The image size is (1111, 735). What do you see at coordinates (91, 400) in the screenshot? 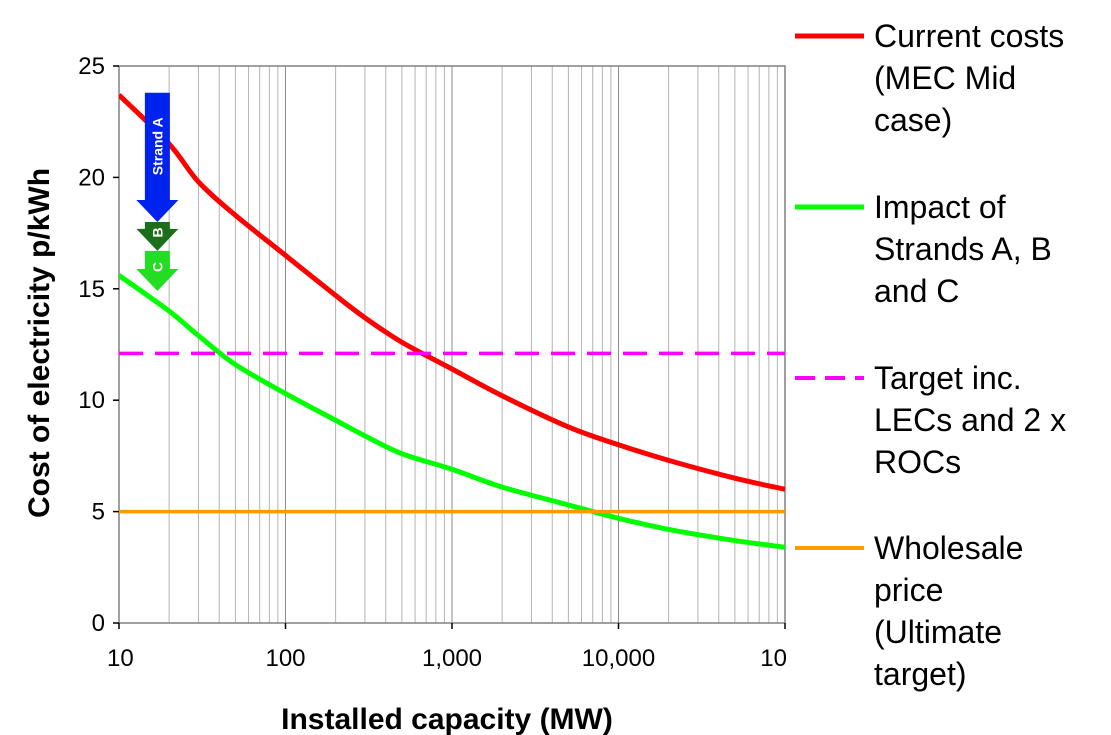
I see `y-tick-label: 10` at bounding box center [91, 400].